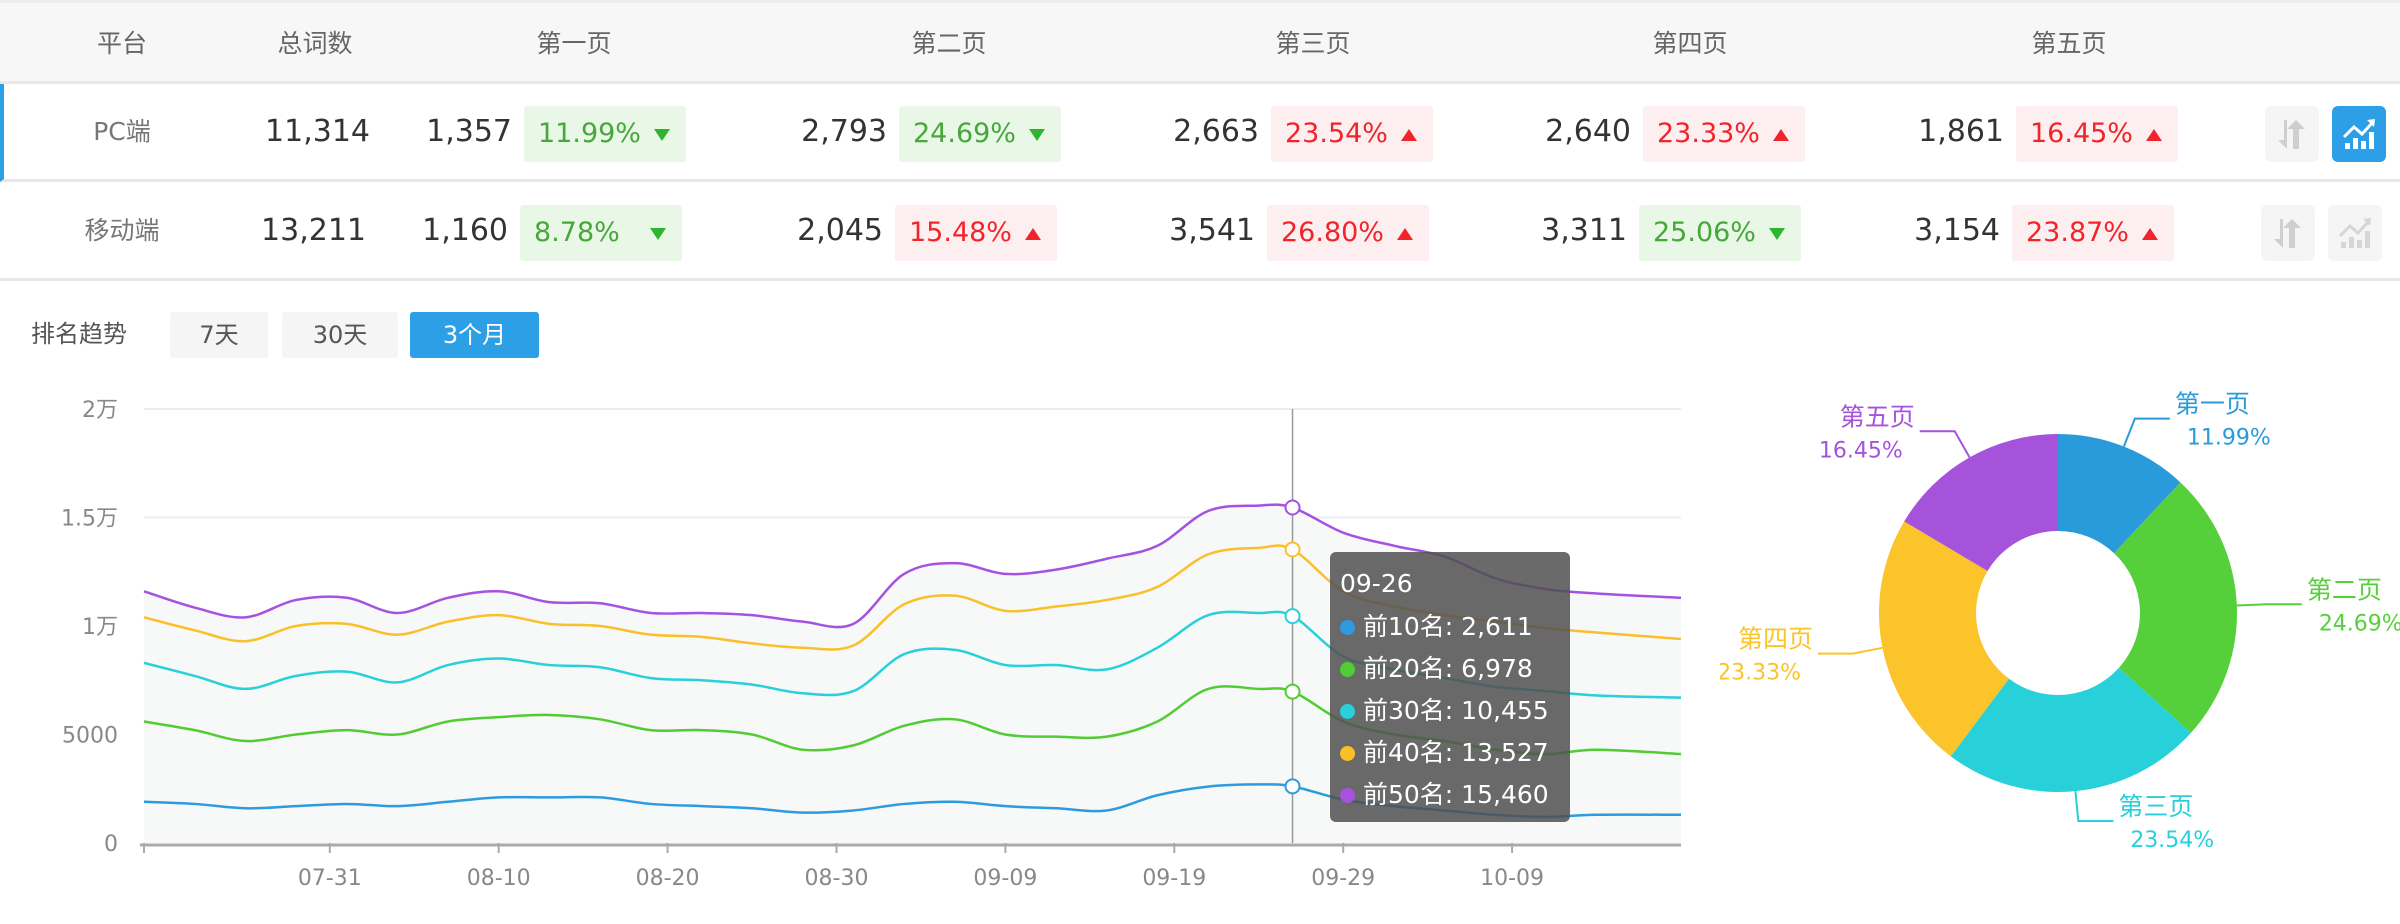 The height and width of the screenshot is (924, 2400). I want to click on x-tick-label: 09-09, so click(1005, 878).